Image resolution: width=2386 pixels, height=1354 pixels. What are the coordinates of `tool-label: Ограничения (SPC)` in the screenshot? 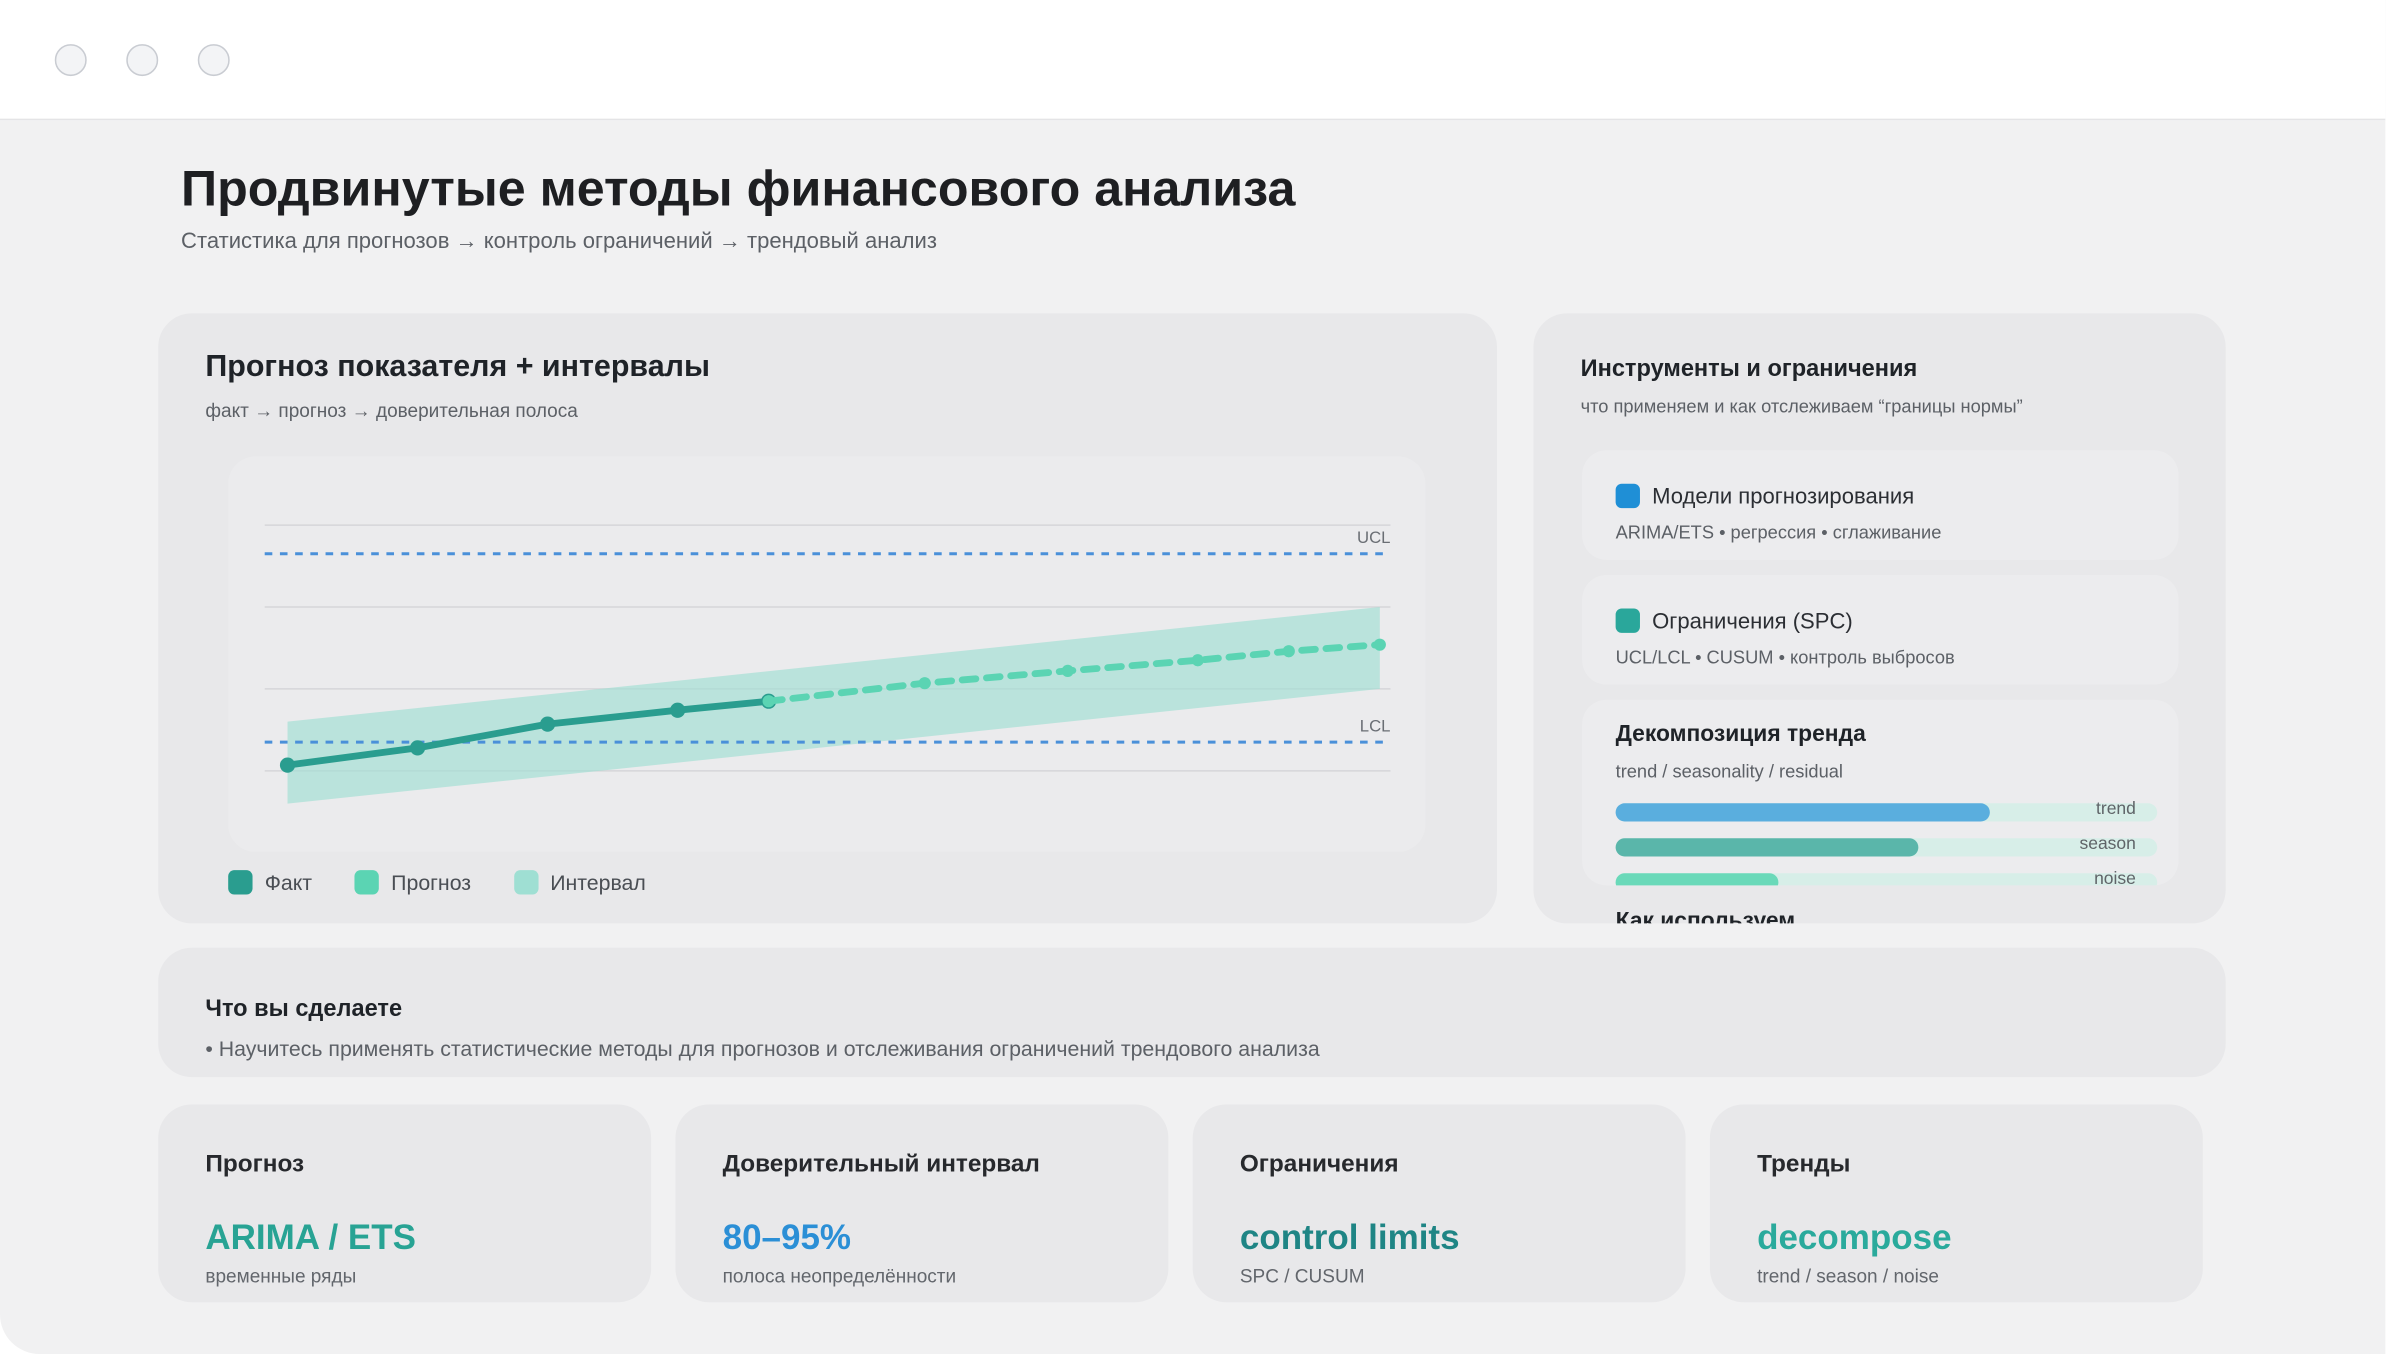 It's located at (1734, 621).